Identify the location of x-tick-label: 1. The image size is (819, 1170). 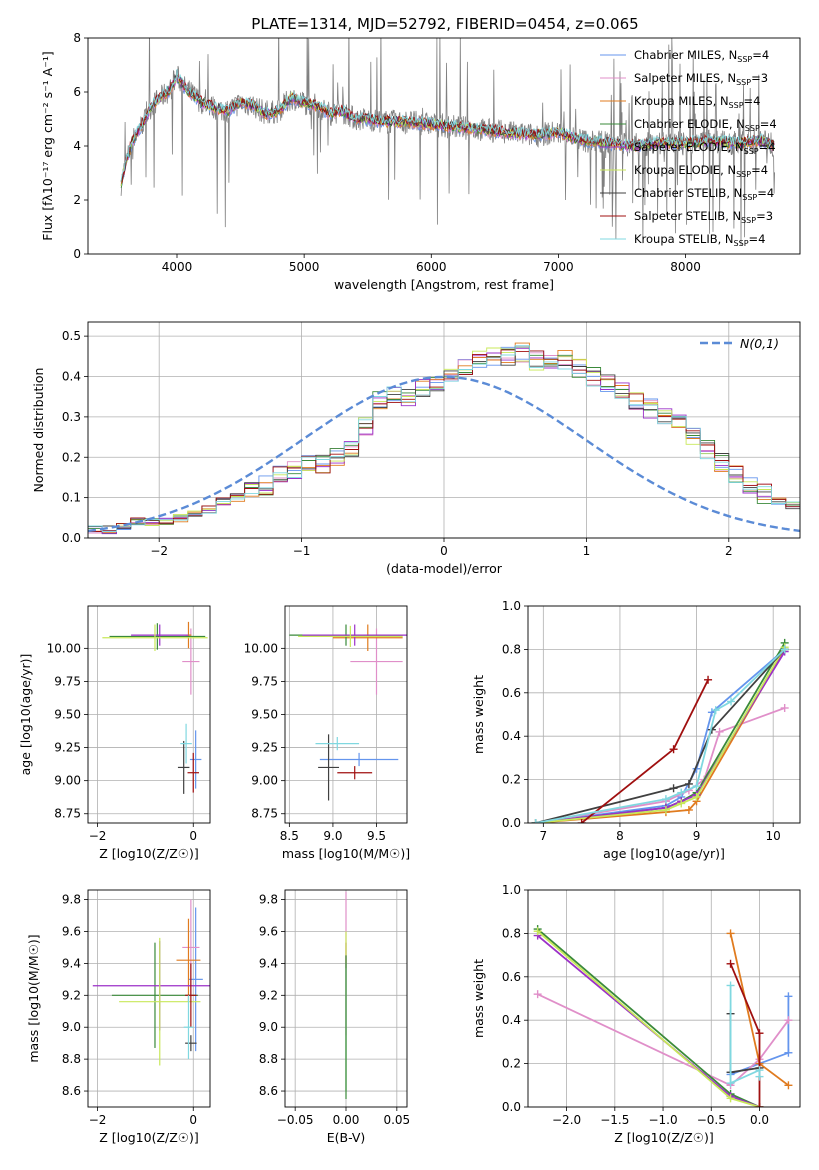
(587, 551).